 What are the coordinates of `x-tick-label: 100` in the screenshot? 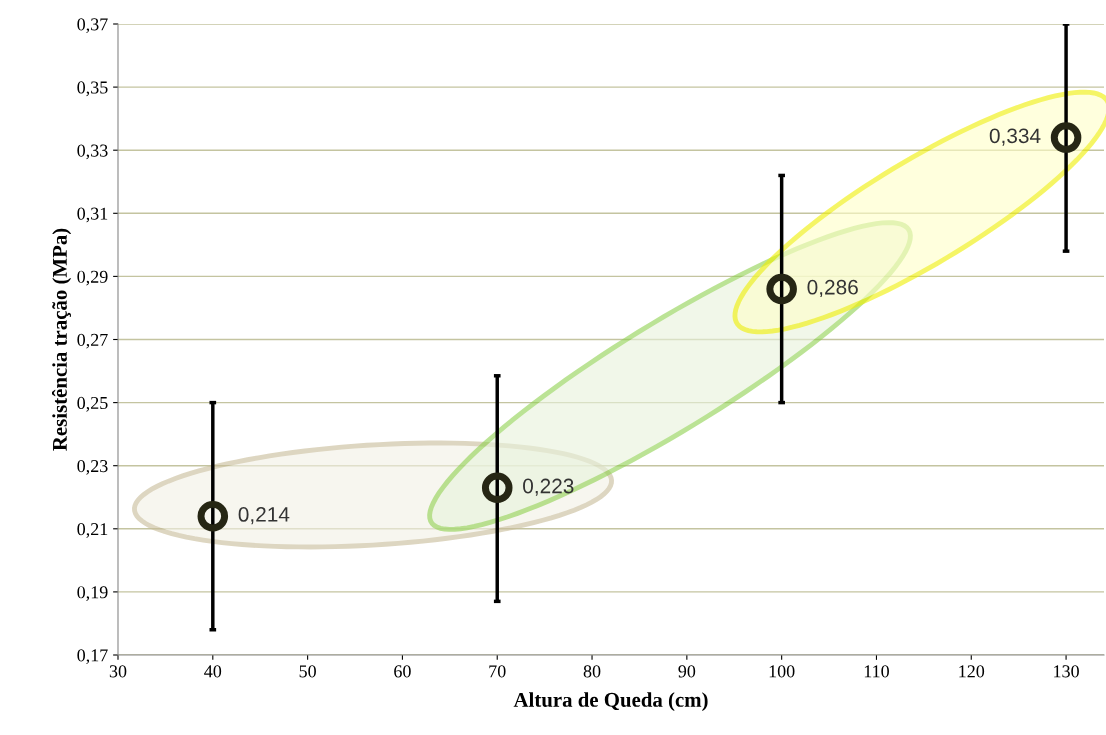 It's located at (782, 671).